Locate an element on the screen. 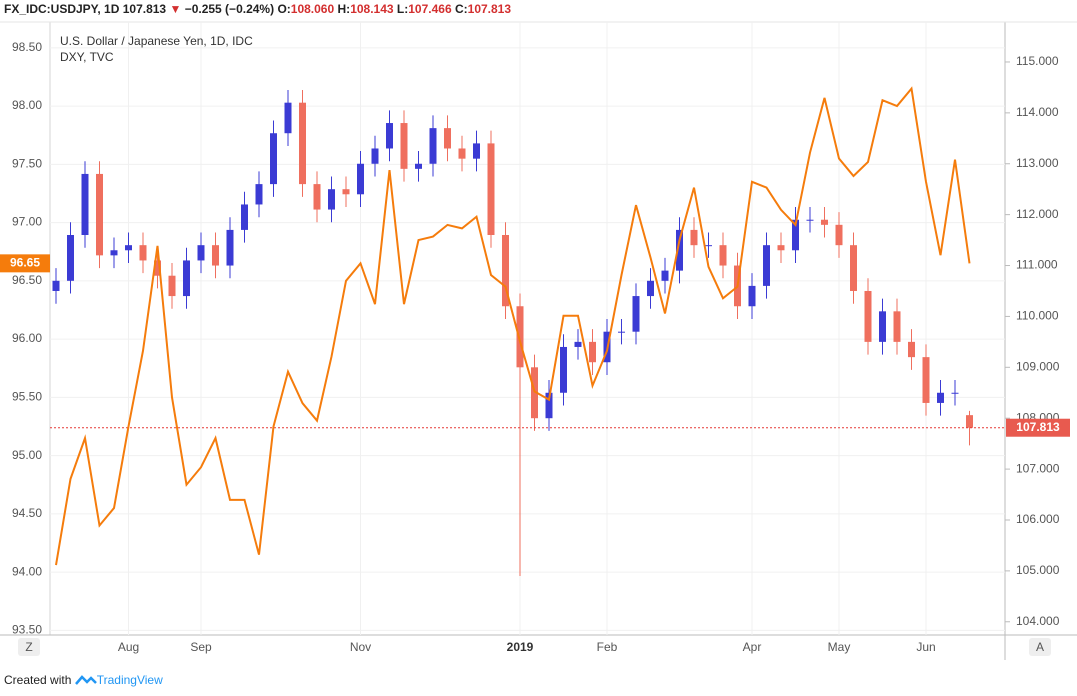 This screenshot has width=1077, height=696. auto-button is located at coordinates (1040, 647).